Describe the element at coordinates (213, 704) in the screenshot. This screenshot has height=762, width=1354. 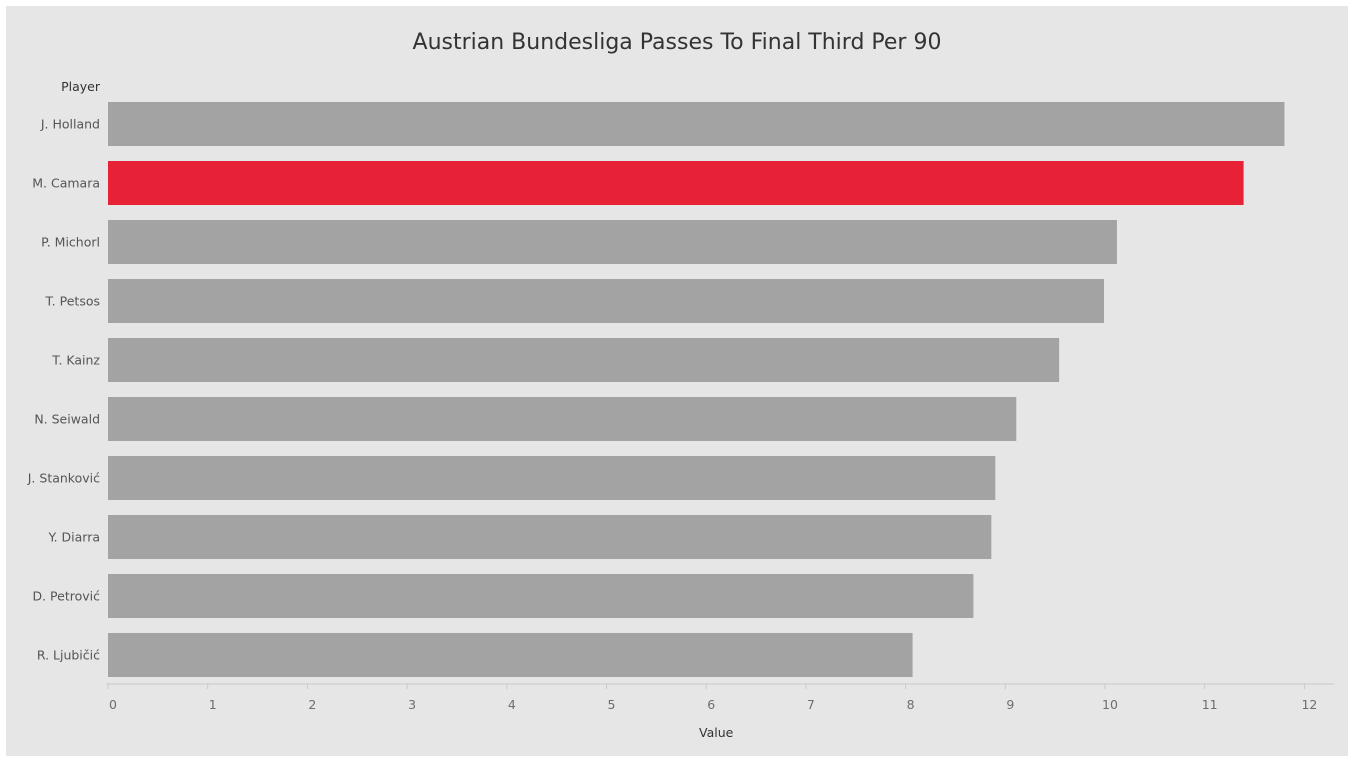
I see `x-tick-label: 1` at that location.